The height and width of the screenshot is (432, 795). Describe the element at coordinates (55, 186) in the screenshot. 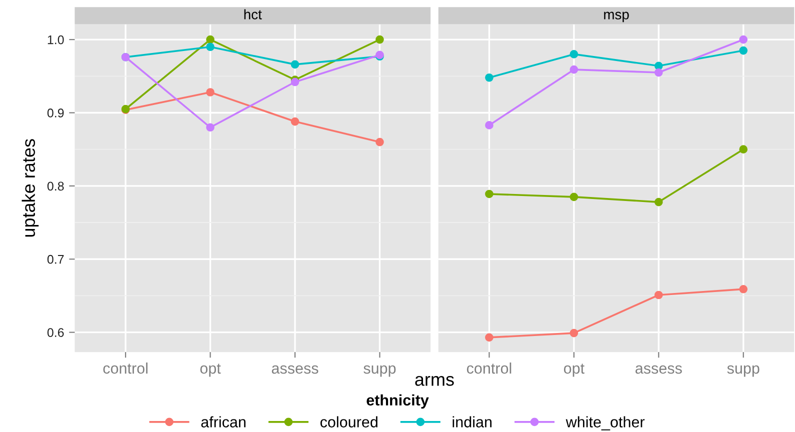

I see `y-tick-label: 0.8` at that location.